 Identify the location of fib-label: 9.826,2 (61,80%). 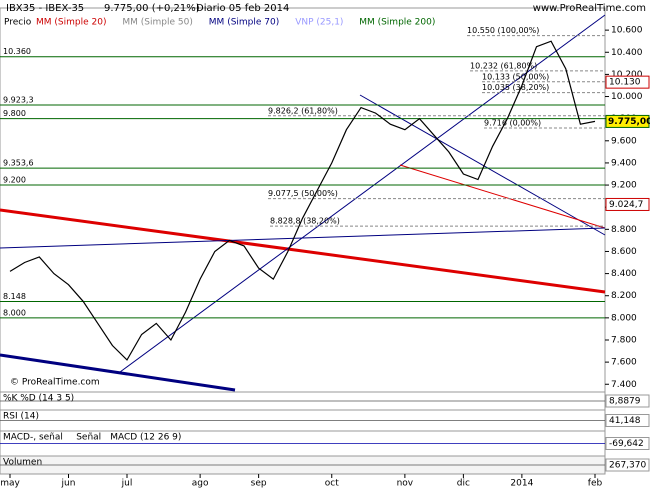
(303, 110).